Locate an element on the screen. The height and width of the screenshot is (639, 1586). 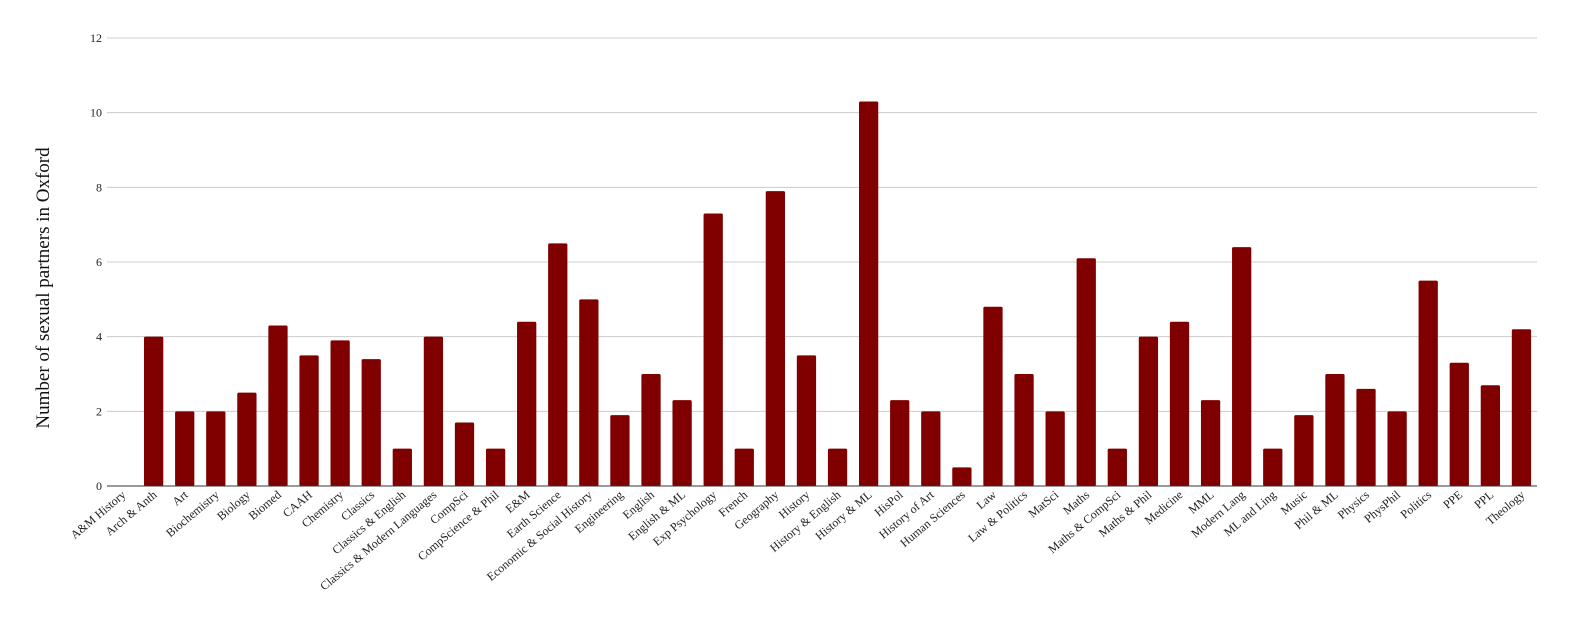
x-category-label: Art is located at coordinates (180, 497).